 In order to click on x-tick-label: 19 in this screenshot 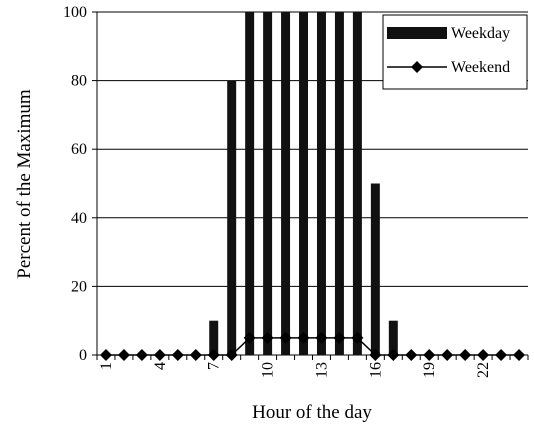, I will do `click(429, 370)`.